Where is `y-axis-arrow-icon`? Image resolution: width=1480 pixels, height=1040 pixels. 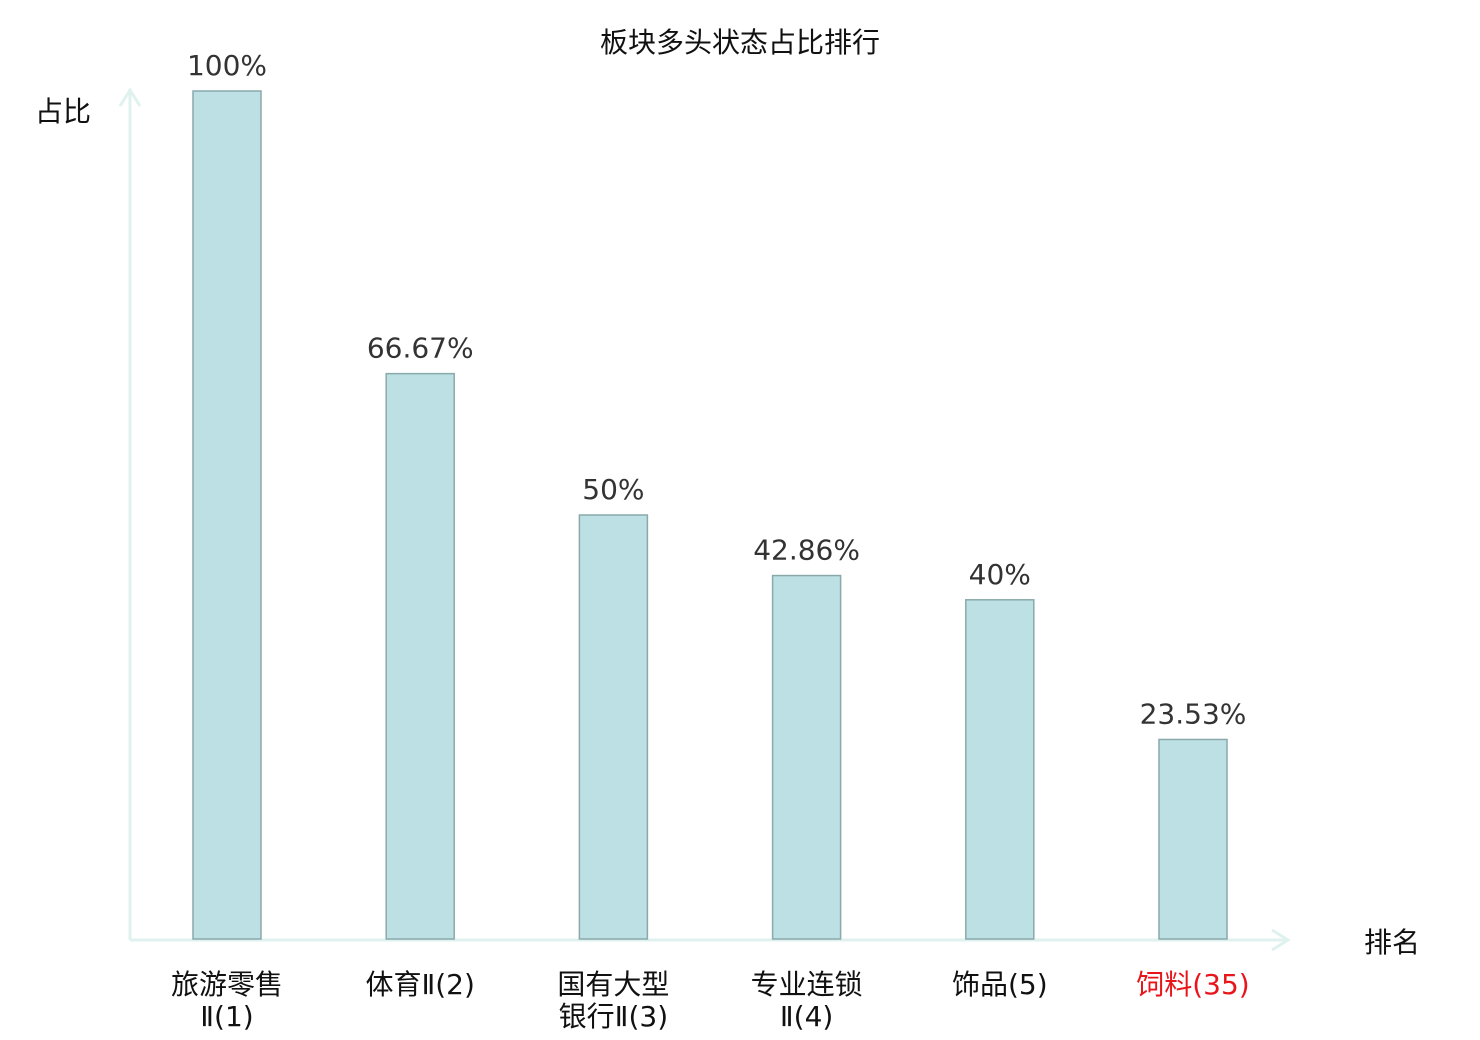 y-axis-arrow-icon is located at coordinates (130, 97).